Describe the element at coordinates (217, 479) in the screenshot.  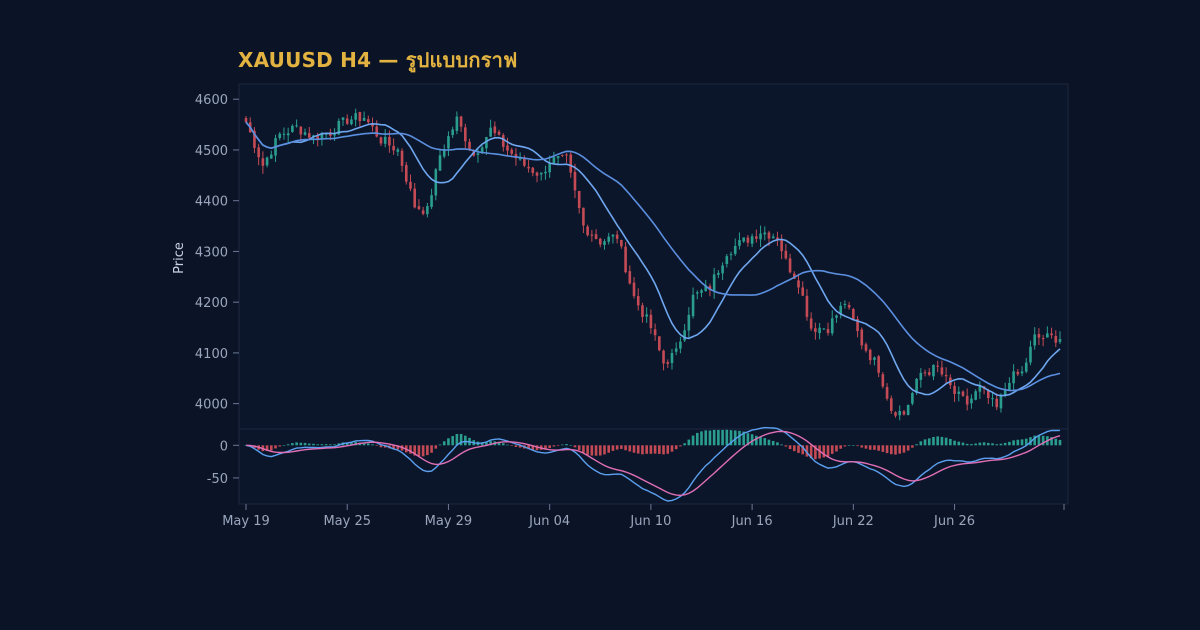
I see `macd-tick-label: -50` at that location.